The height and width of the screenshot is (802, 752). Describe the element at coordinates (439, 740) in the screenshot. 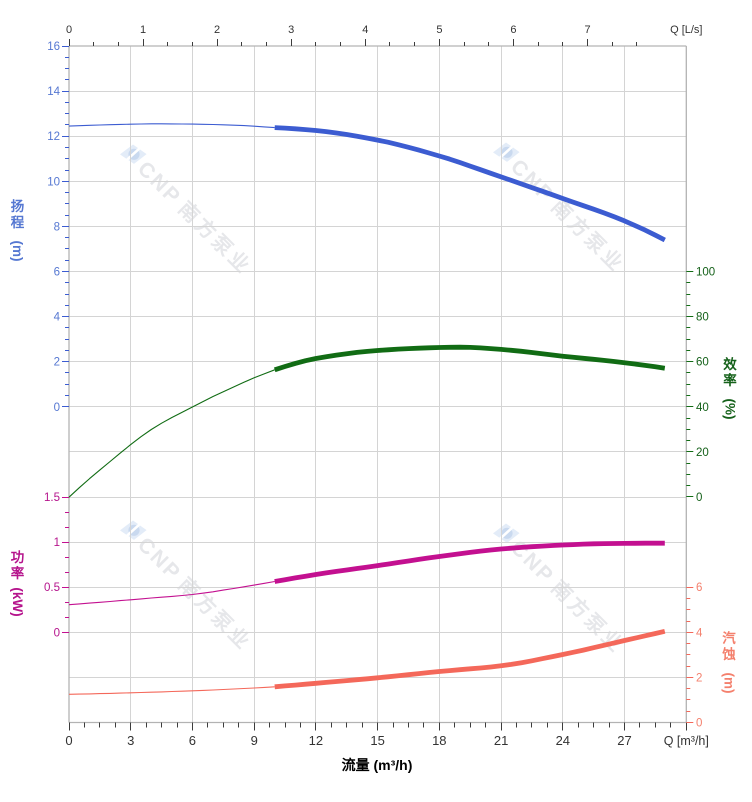

I see `svg-text: 18` at that location.